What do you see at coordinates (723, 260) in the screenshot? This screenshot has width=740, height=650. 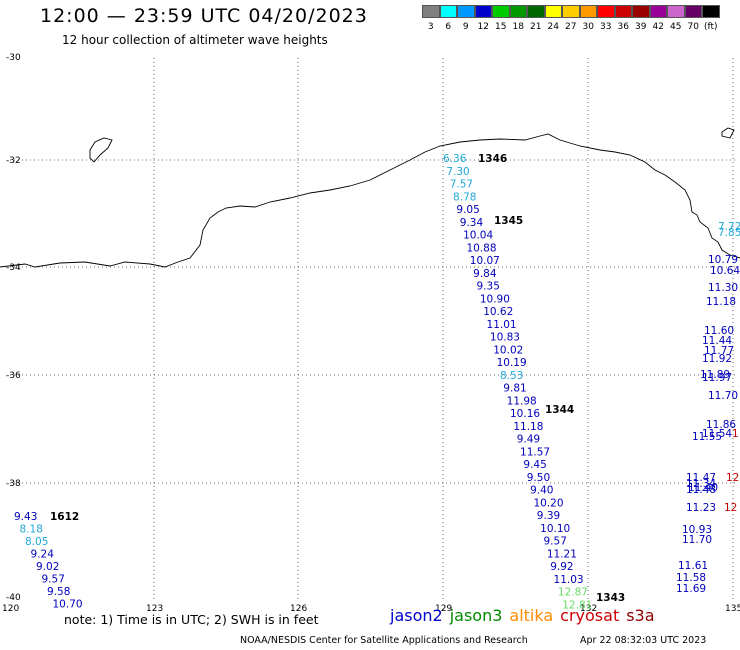 I see `wave-height-value: 10.79` at bounding box center [723, 260].